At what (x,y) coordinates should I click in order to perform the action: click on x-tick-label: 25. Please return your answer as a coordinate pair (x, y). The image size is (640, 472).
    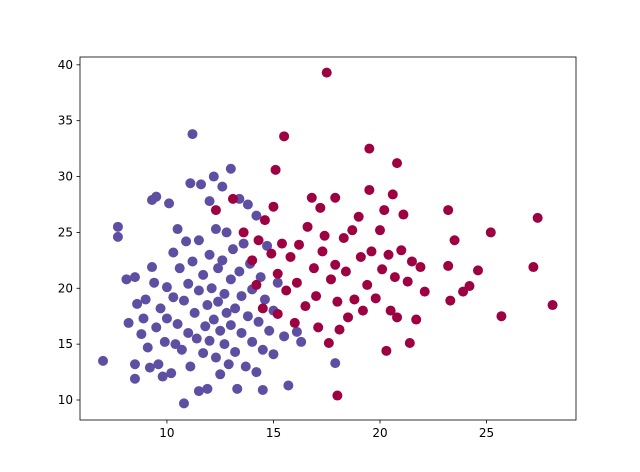
    Looking at the image, I should click on (486, 433).